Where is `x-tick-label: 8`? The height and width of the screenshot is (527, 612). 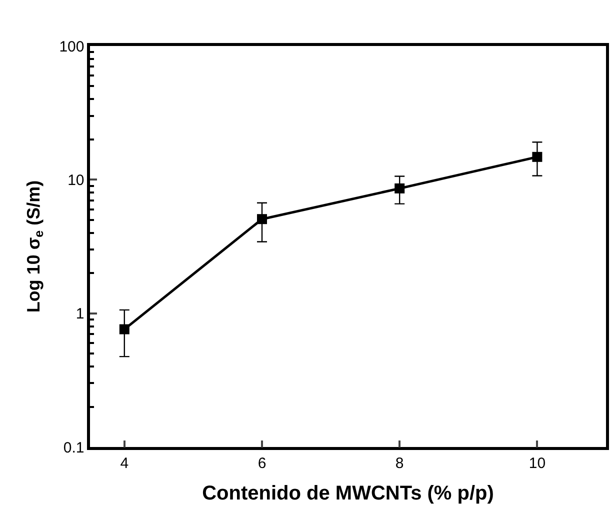
x-tick-label: 8 is located at coordinates (399, 463).